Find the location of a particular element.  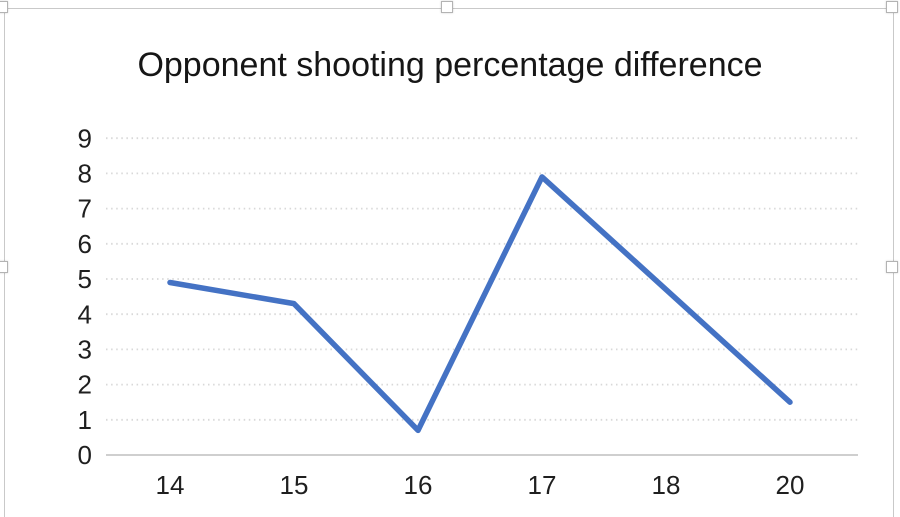

resize-handle-top-center is located at coordinates (447, 7).